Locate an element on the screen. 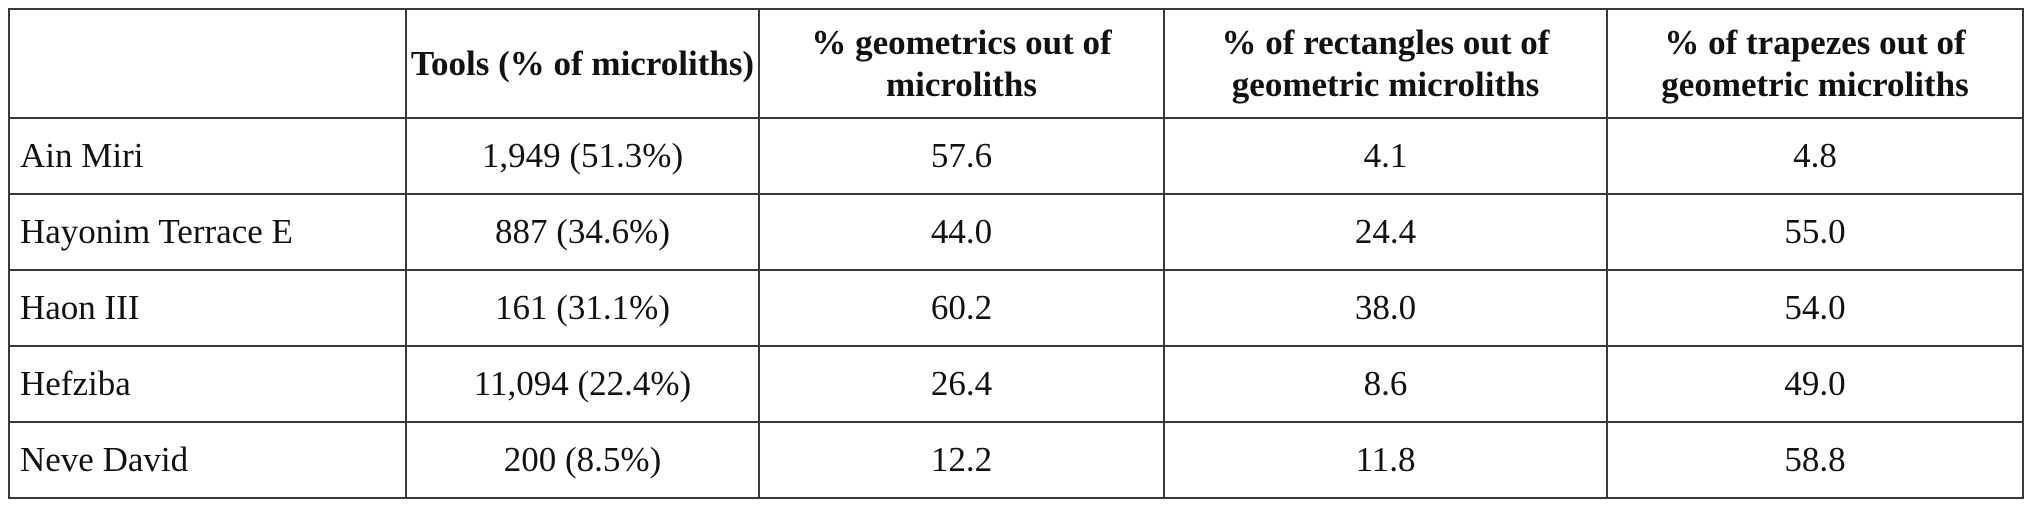  tools-cell: 1,949 (51.3%) is located at coordinates (582, 156).